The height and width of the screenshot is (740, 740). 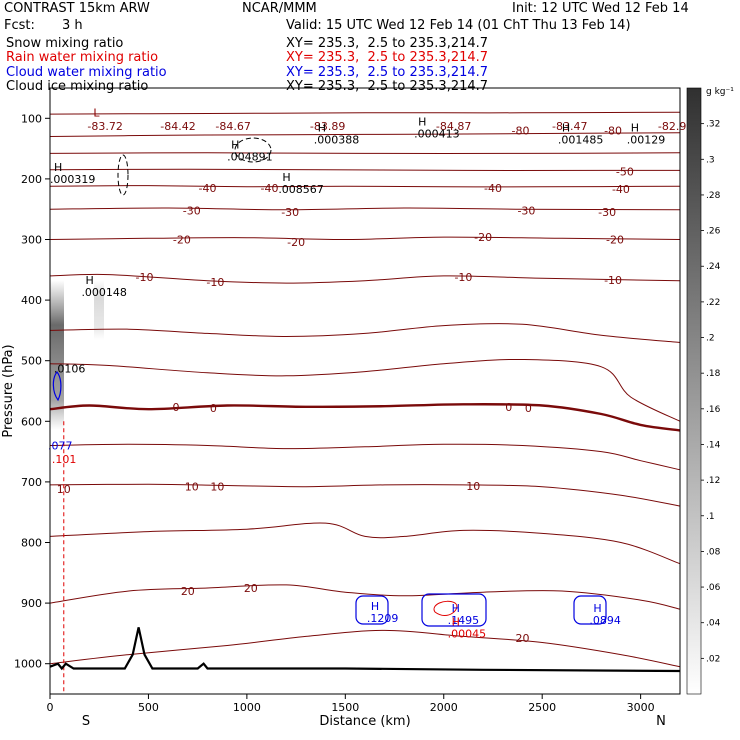 What do you see at coordinates (86, 721) in the screenshot?
I see `x-end-label-left: S` at bounding box center [86, 721].